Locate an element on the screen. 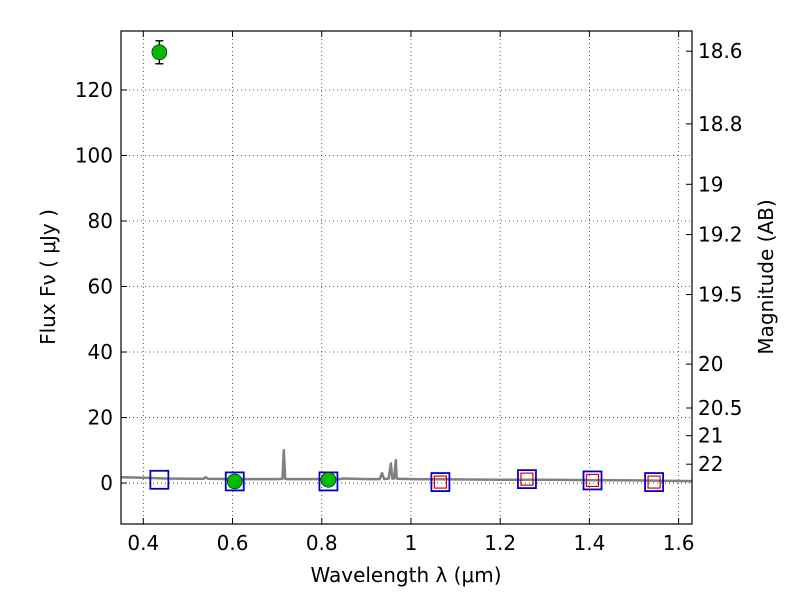  x-tick-label: 1.4 is located at coordinates (589, 543).